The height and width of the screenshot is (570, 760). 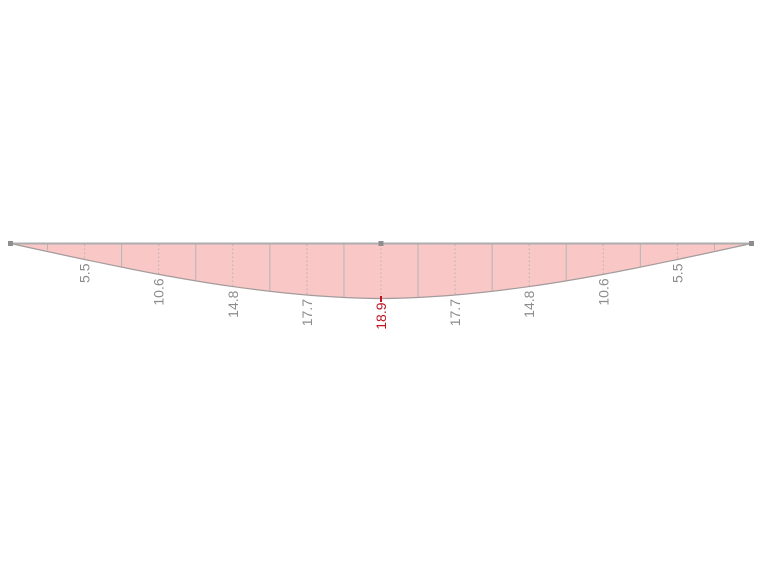 I want to click on node-marker-mid, so click(x=381, y=243).